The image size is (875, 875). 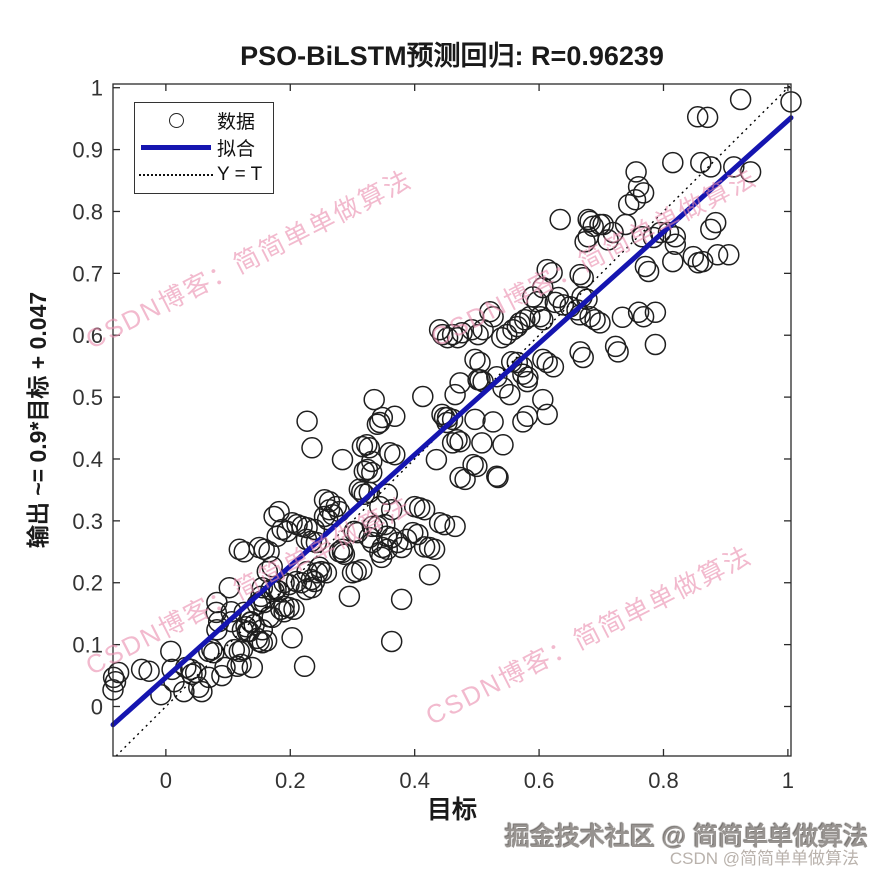 What do you see at coordinates (87, 583) in the screenshot?
I see `y-tick-label: 0.2` at bounding box center [87, 583].